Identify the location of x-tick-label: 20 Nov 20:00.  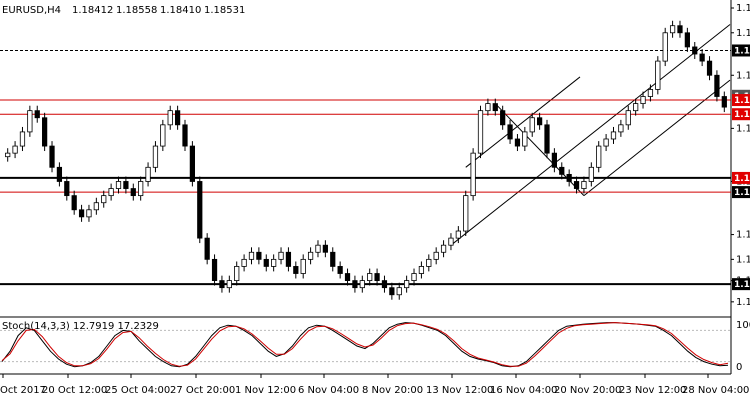
(587, 390).